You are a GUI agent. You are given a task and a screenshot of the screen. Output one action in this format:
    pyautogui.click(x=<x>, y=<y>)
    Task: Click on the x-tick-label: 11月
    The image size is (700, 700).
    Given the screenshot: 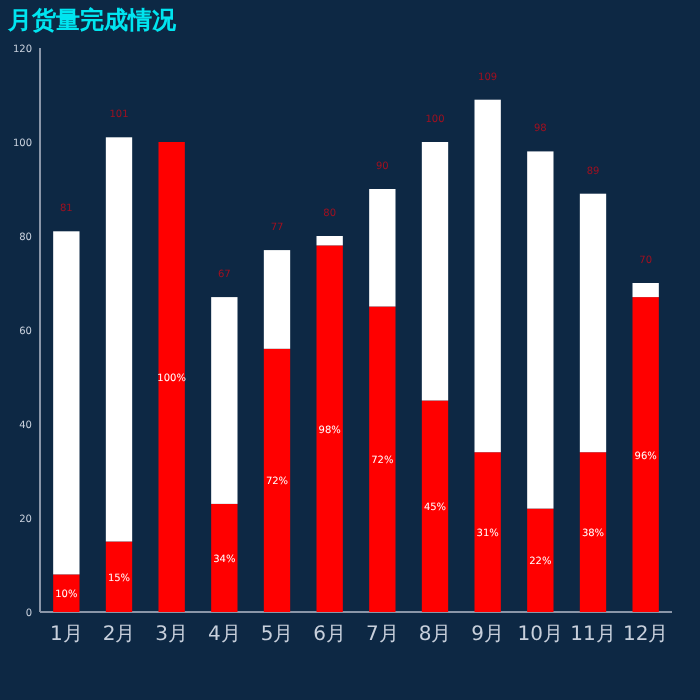 What is the action you would take?
    pyautogui.click(x=593, y=635)
    